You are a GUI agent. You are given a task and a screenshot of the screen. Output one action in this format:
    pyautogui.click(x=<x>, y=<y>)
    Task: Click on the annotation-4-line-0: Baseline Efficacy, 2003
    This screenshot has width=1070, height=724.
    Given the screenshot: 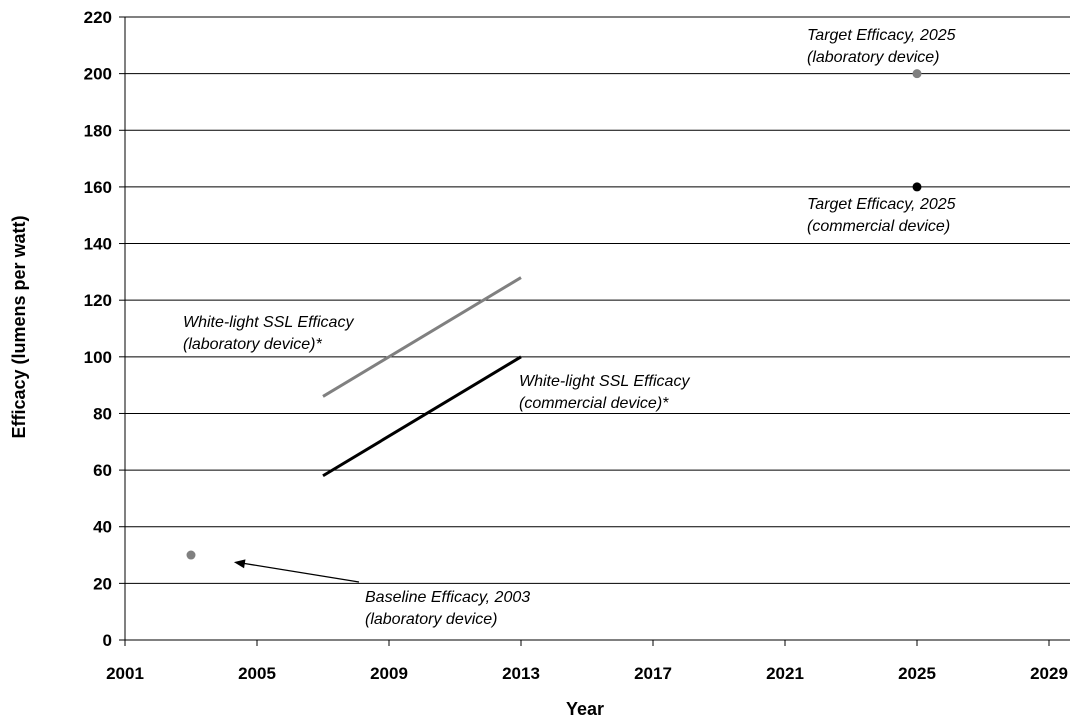 What is the action you would take?
    pyautogui.click(x=447, y=597)
    